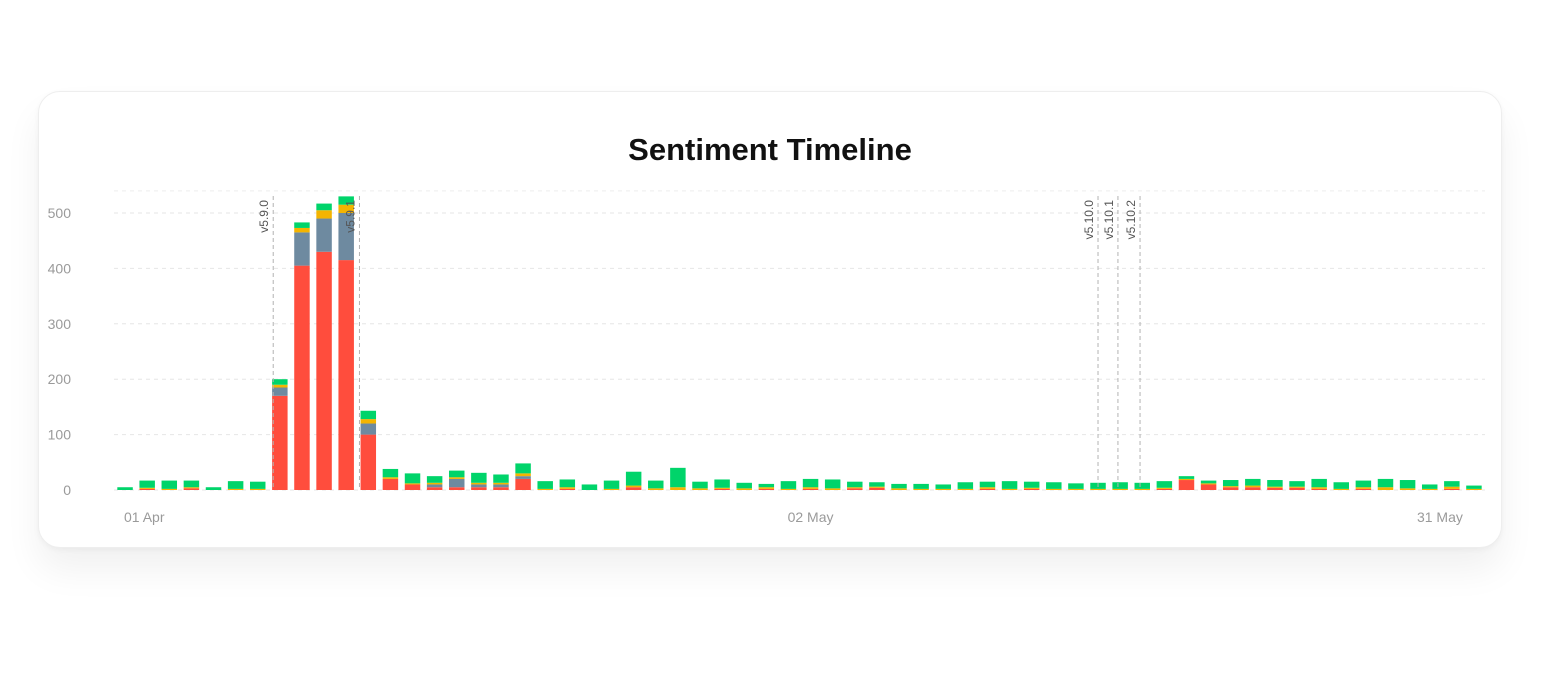 This screenshot has width=1552, height=682. What do you see at coordinates (264, 216) in the screenshot?
I see `release-label: v5.9.0` at bounding box center [264, 216].